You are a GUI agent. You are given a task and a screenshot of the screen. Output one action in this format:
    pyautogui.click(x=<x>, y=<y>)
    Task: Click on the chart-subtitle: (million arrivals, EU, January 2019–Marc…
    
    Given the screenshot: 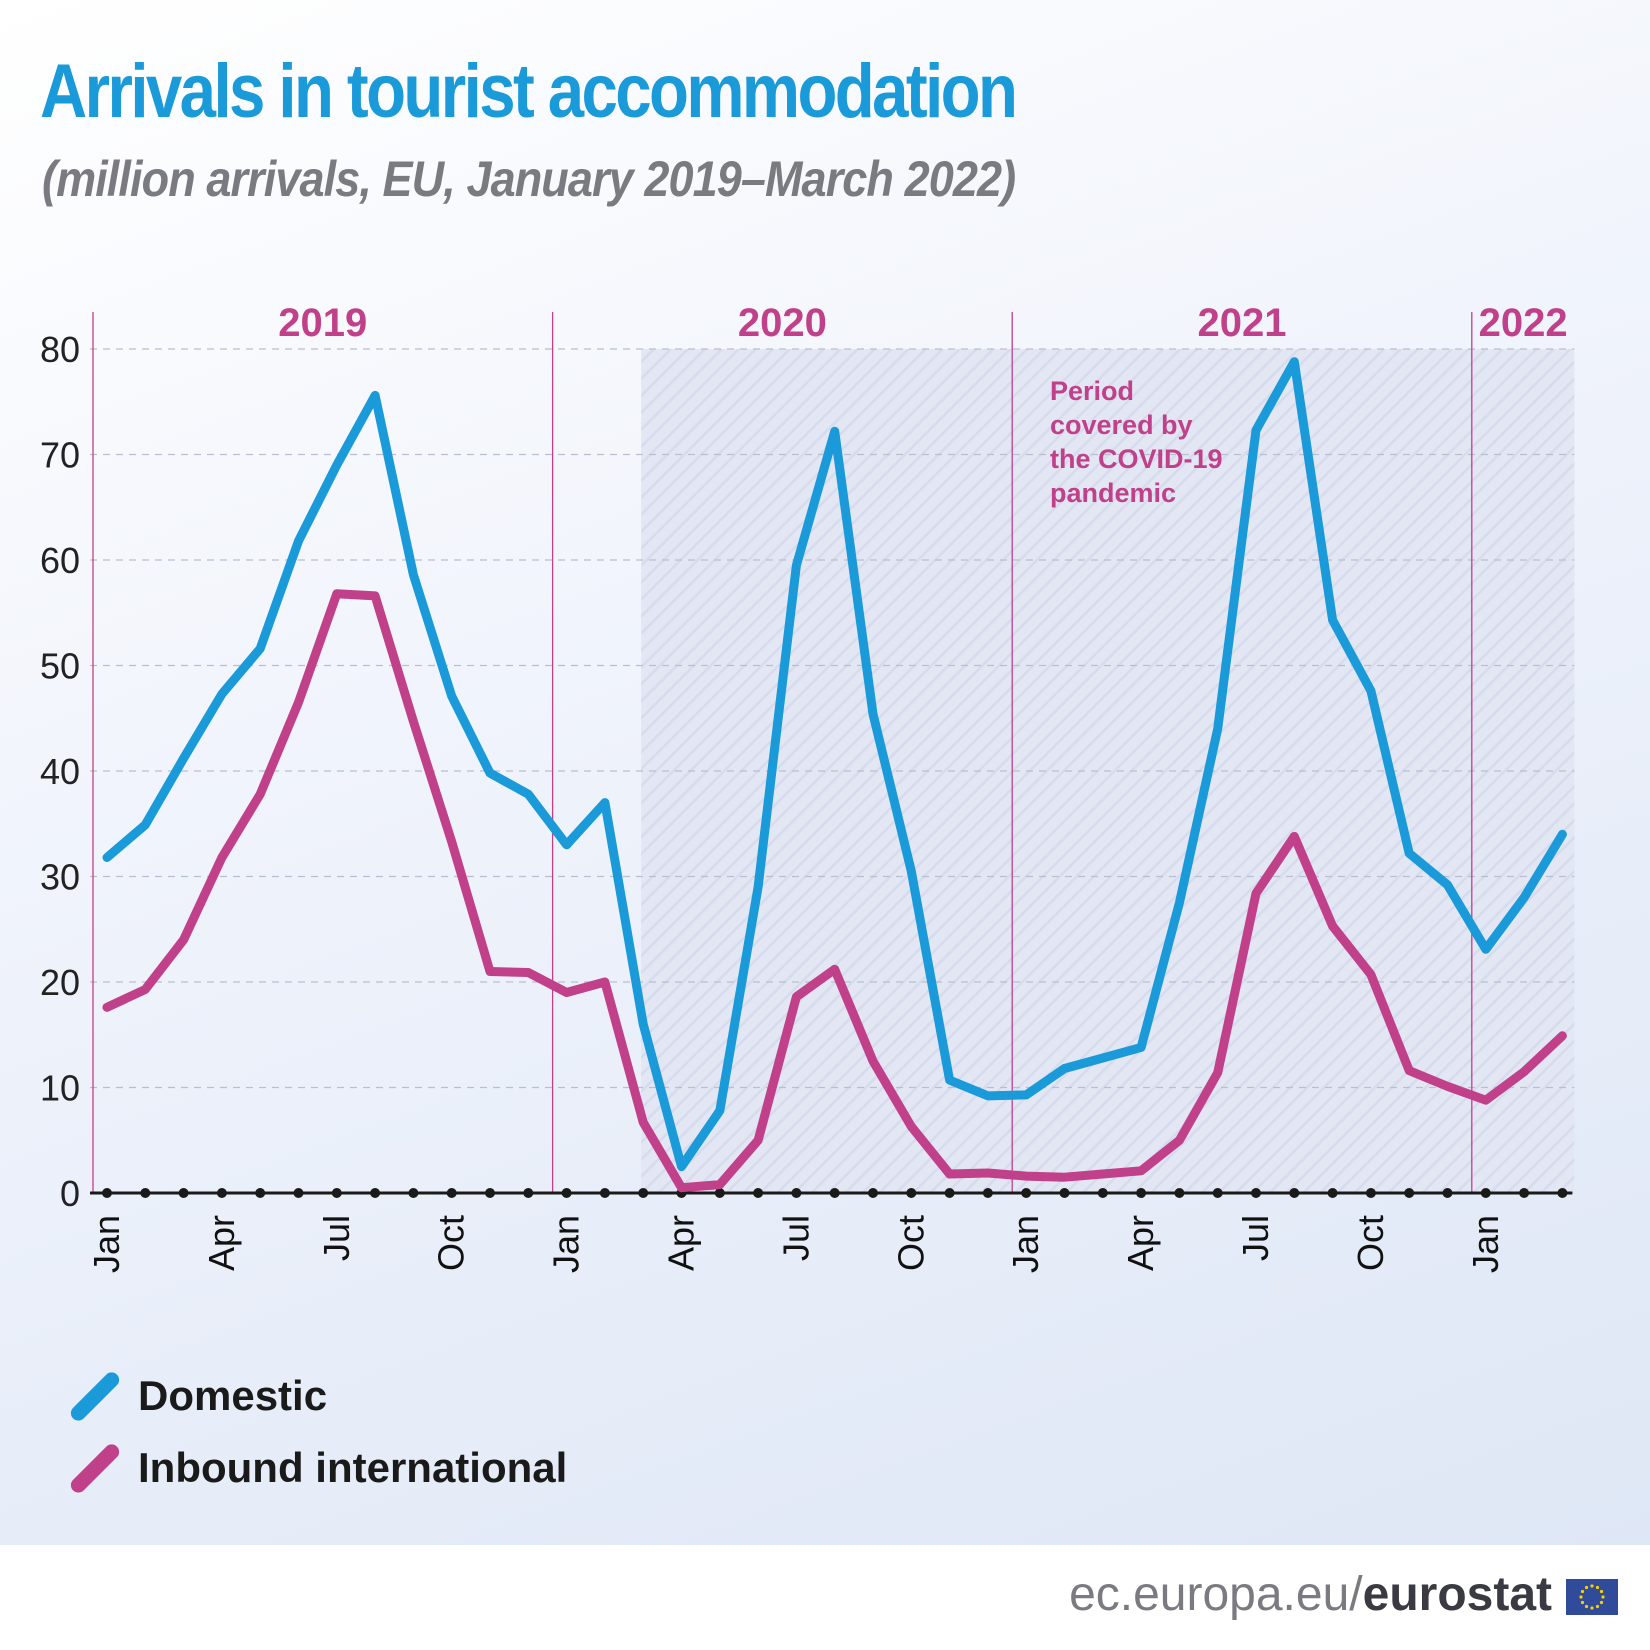 What is the action you would take?
    pyautogui.click(x=529, y=179)
    